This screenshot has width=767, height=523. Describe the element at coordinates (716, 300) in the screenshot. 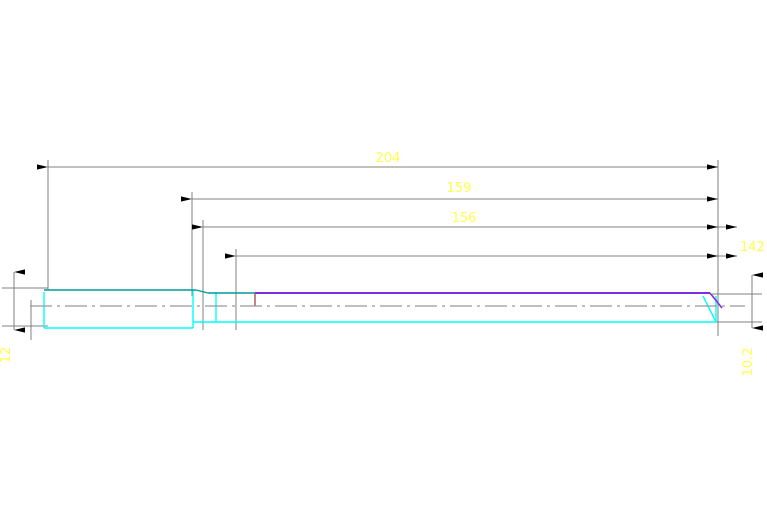

I see `right-chamfer-upper` at that location.